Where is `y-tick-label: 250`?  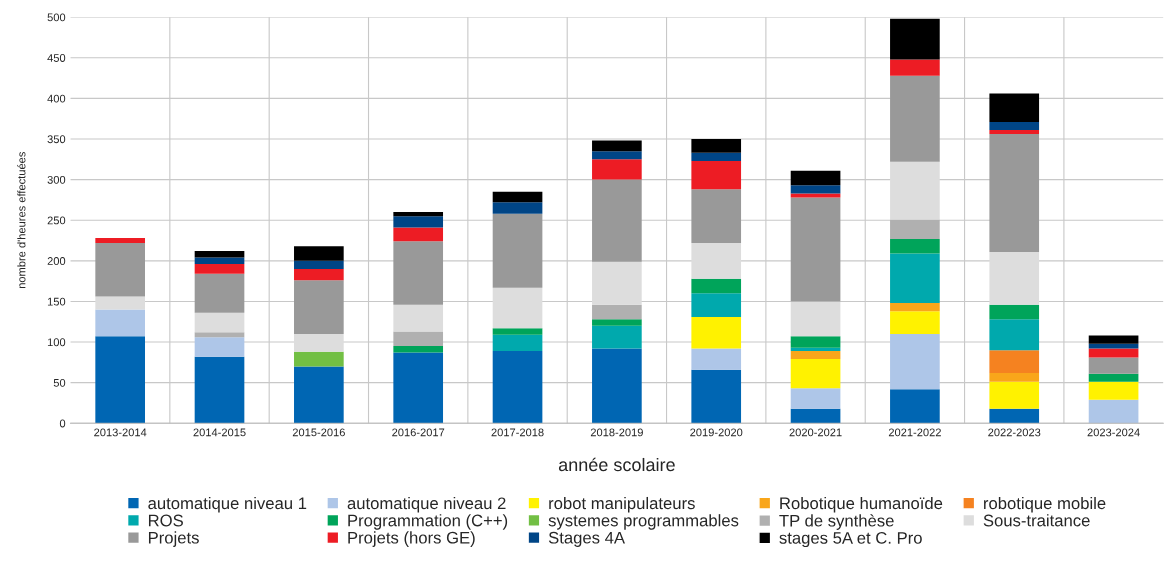 y-tick-label: 250 is located at coordinates (56, 220).